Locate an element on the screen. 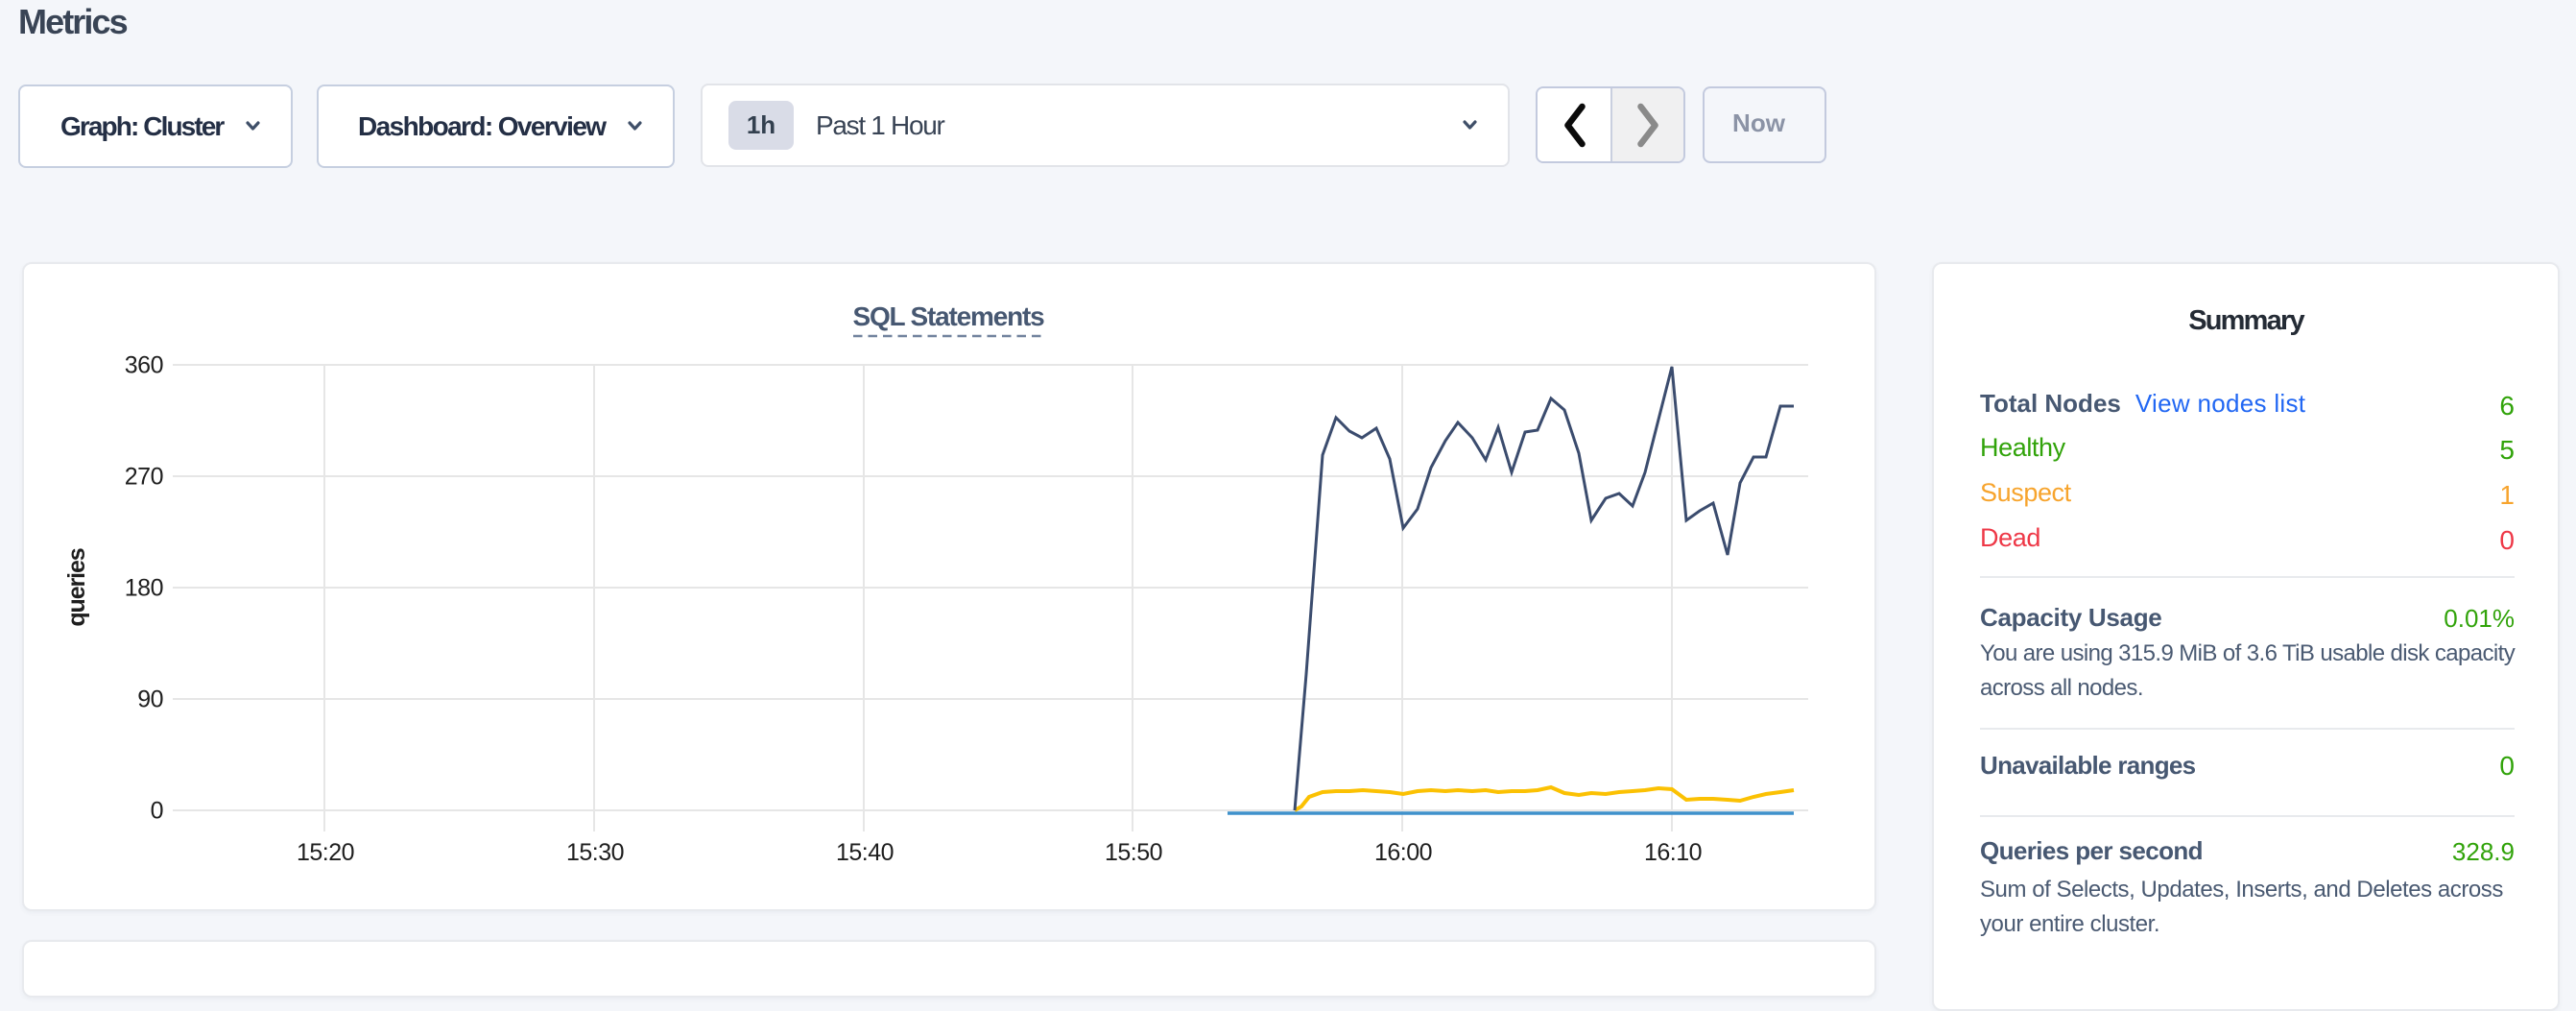  svg-text: 90 is located at coordinates (150, 700).